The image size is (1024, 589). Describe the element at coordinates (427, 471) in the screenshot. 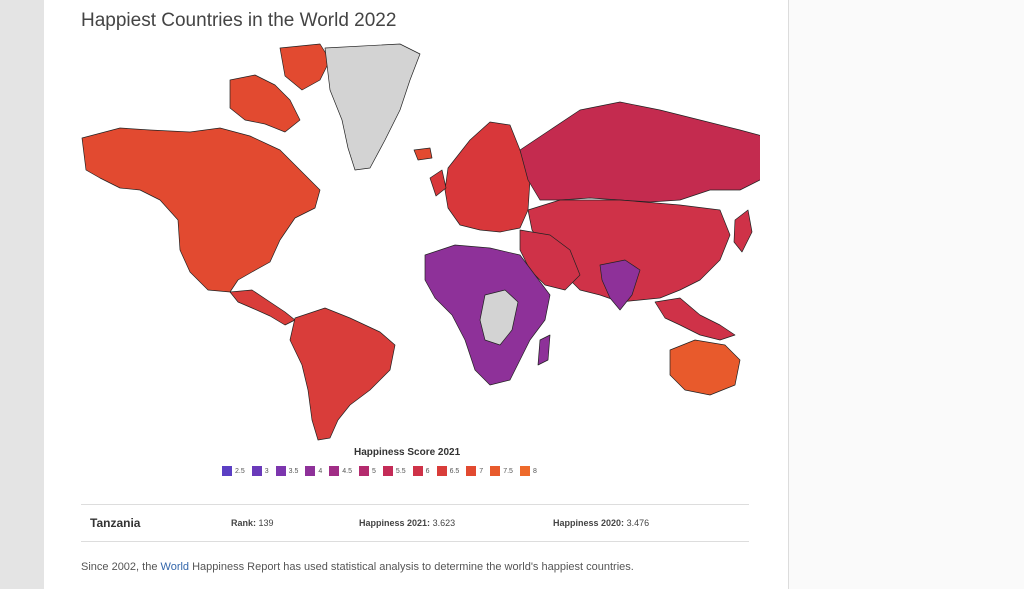

I see `legend-label: 6` at that location.